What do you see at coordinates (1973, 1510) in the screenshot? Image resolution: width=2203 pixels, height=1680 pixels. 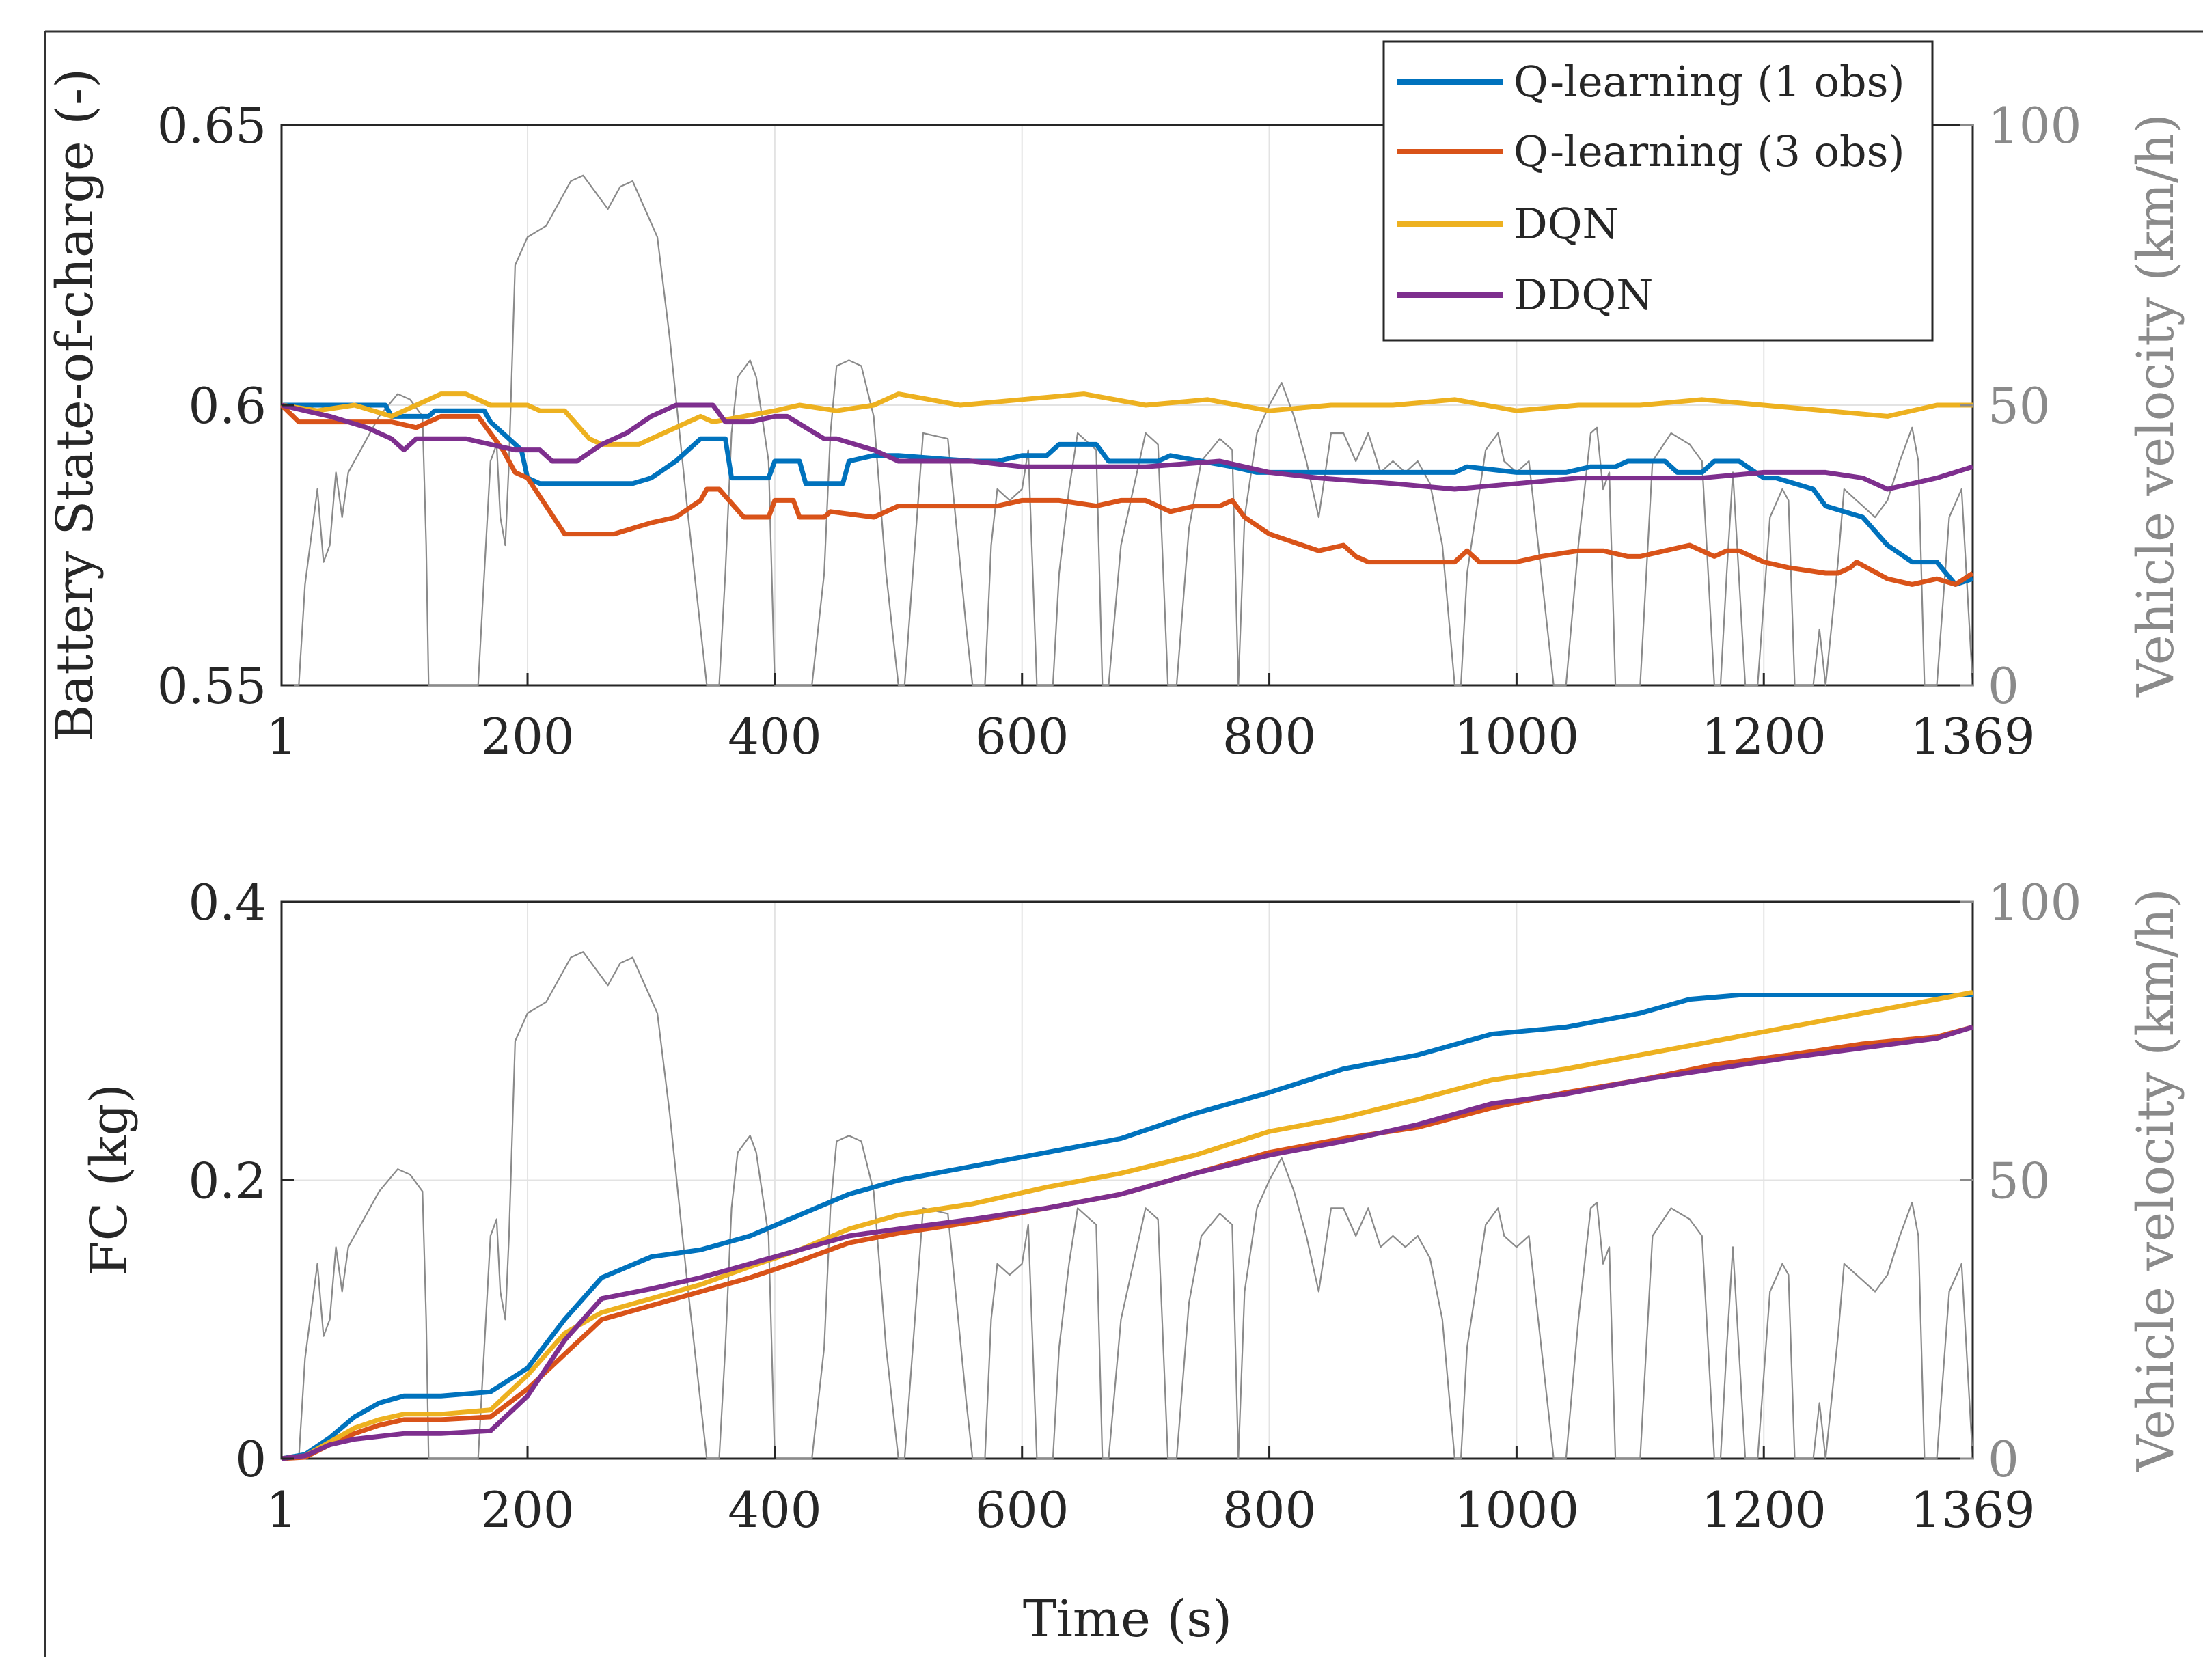 I see `fc-xtick-label-1369: 1369` at bounding box center [1973, 1510].